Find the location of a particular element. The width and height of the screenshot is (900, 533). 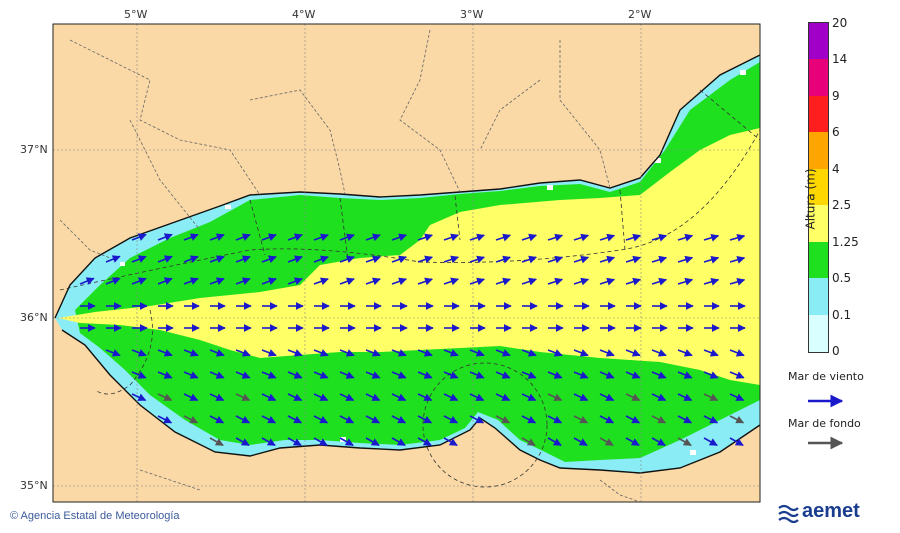

lat-label-36n: 36°N is located at coordinates (34, 317).